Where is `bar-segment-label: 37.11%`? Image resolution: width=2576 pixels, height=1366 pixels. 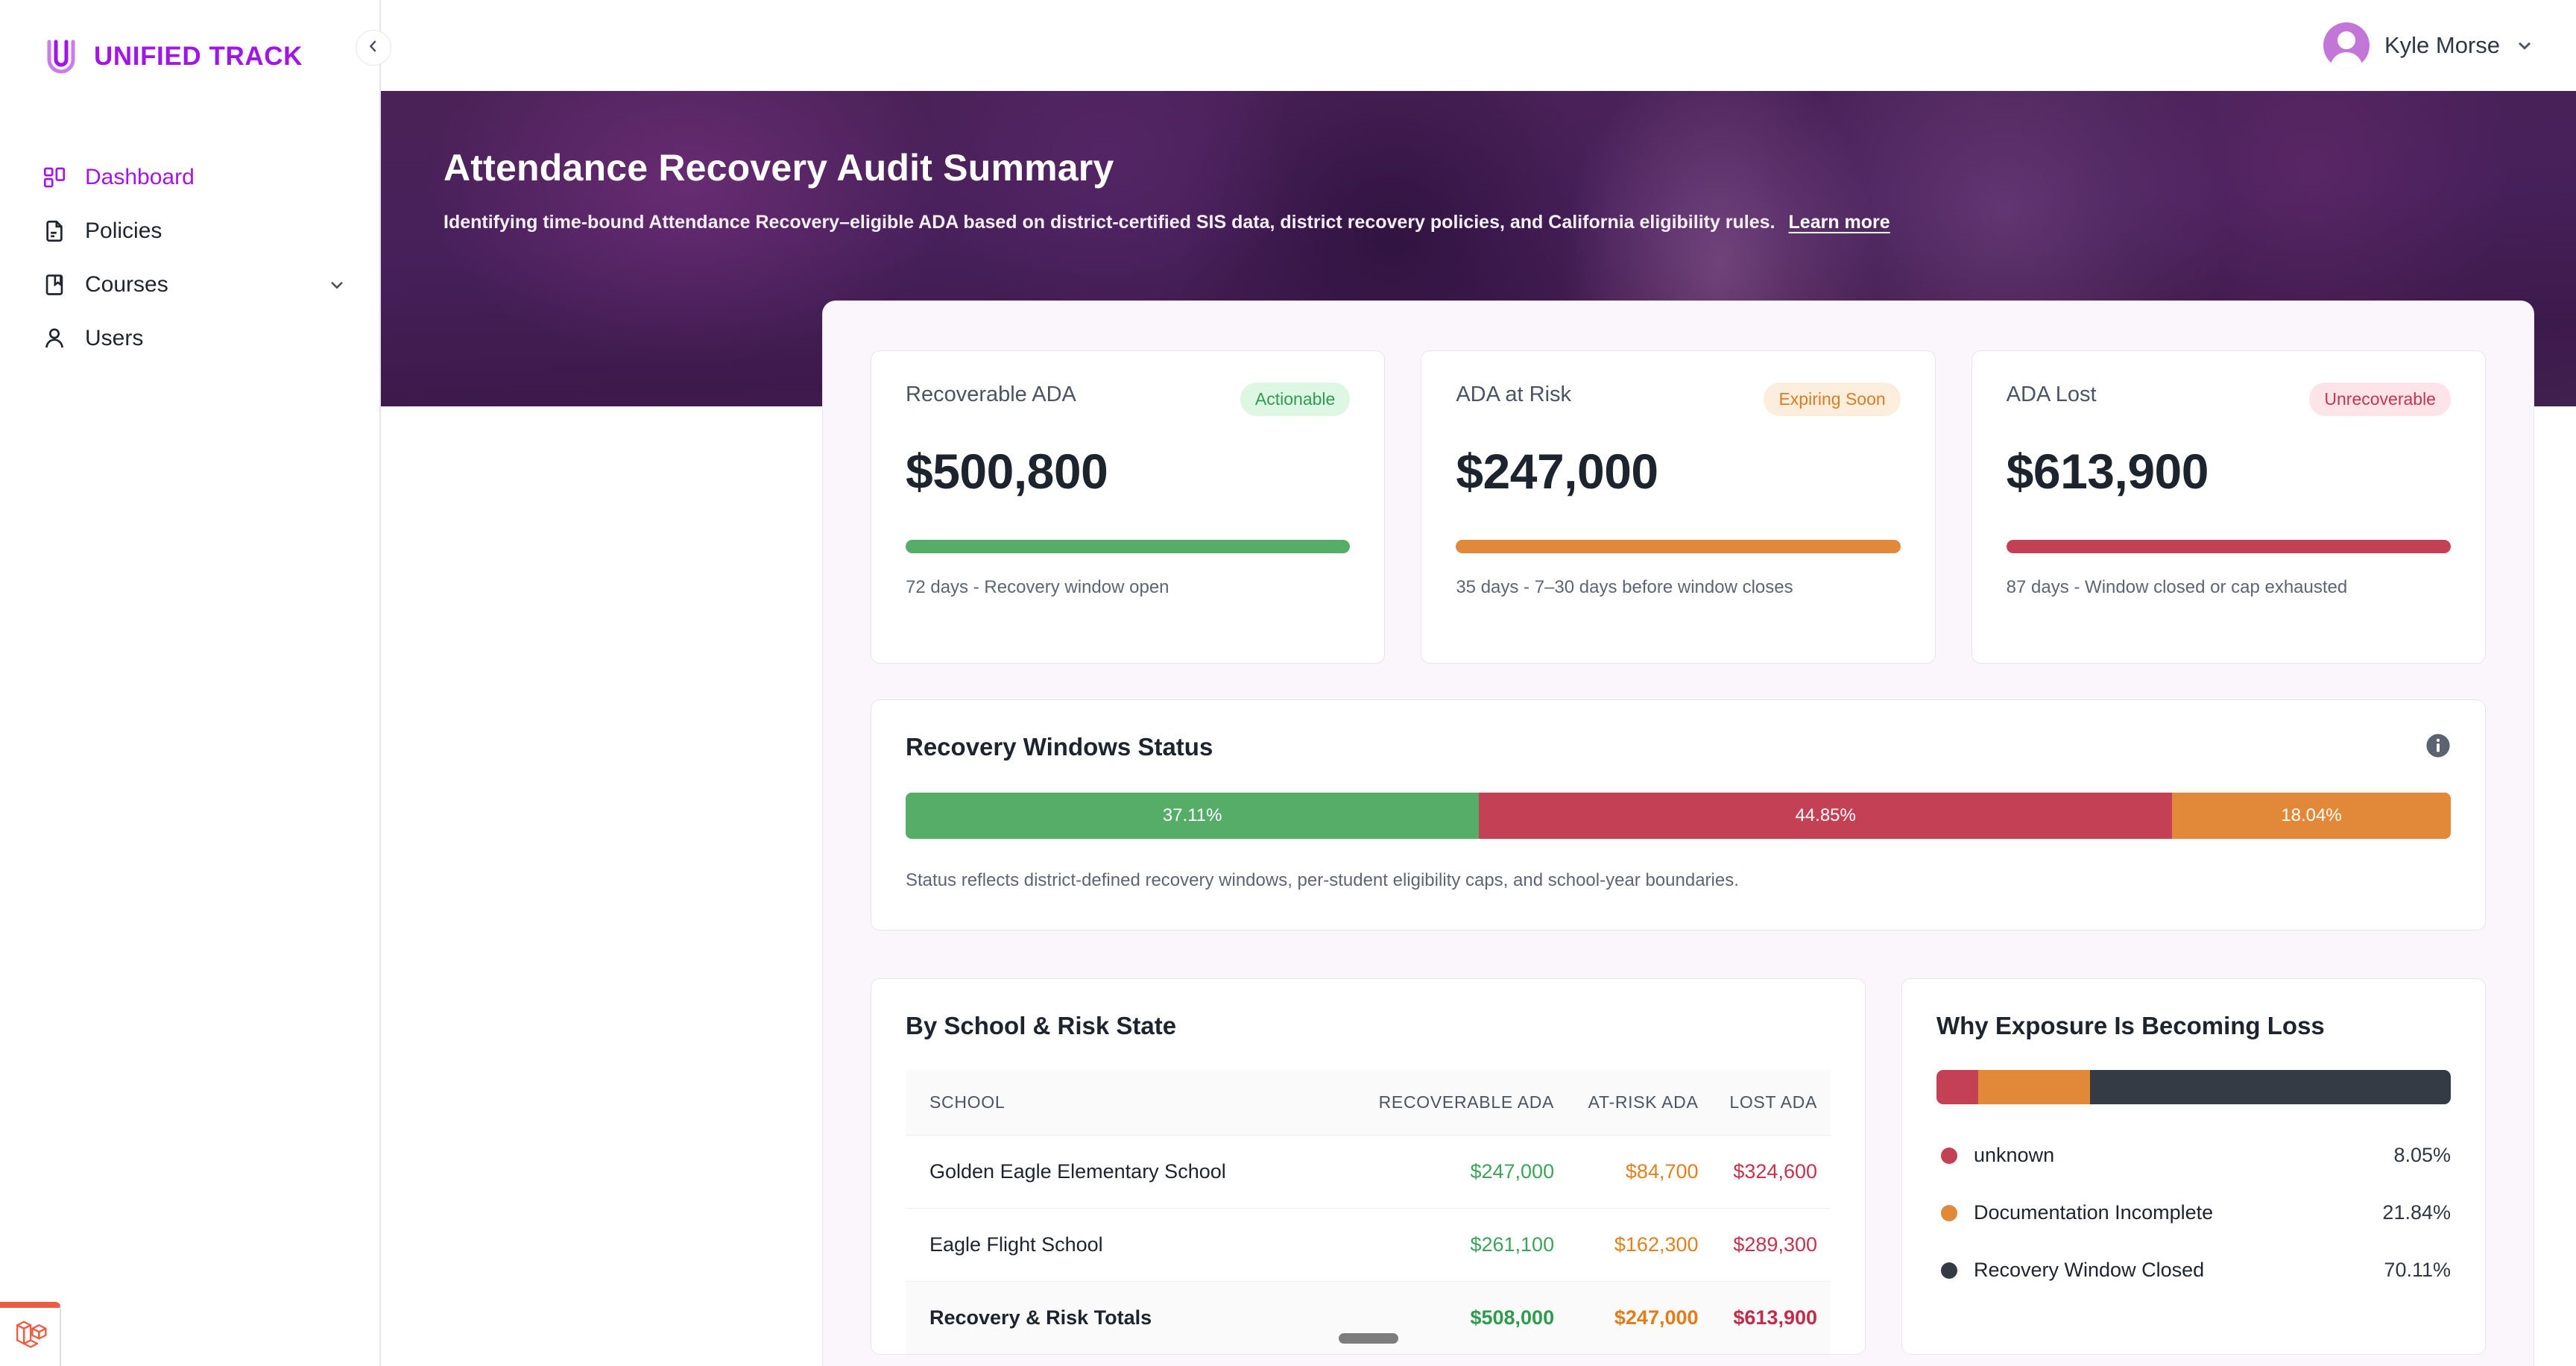 bar-segment-label: 37.11% is located at coordinates (1192, 815).